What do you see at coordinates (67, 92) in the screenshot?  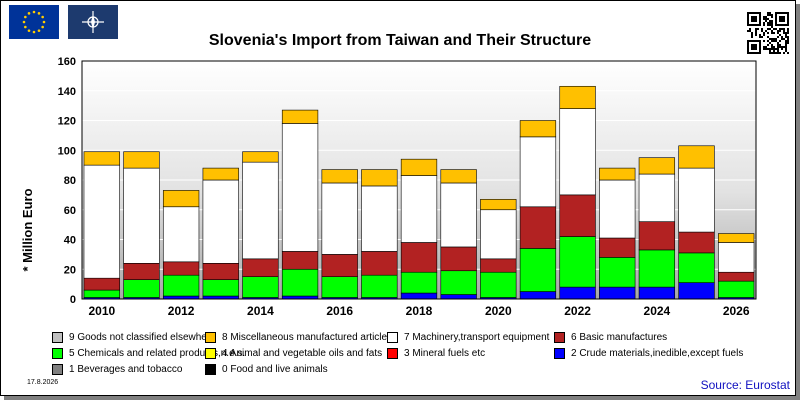 I see `y-tick-label: 140` at bounding box center [67, 92].